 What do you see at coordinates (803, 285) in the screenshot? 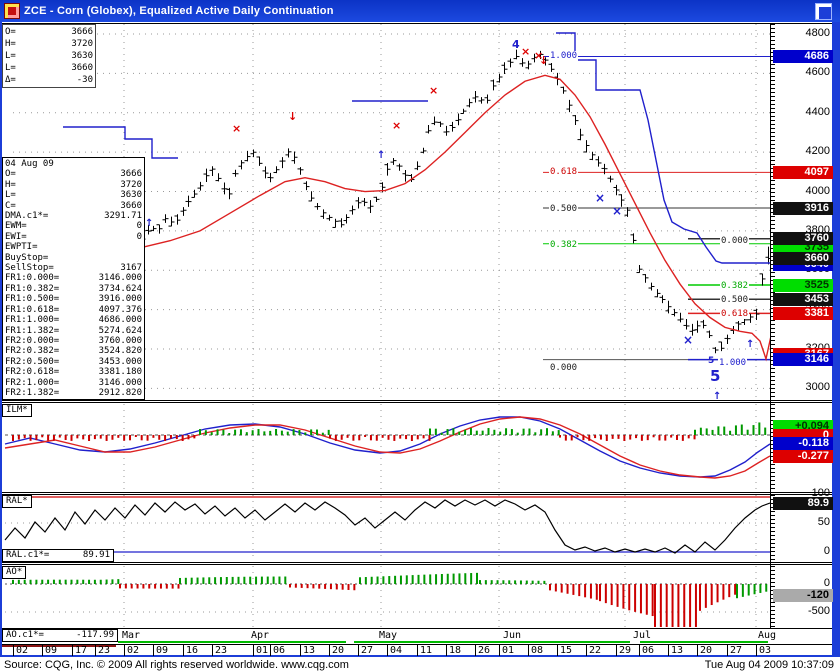
I see `price-badge: 3525` at bounding box center [803, 285].